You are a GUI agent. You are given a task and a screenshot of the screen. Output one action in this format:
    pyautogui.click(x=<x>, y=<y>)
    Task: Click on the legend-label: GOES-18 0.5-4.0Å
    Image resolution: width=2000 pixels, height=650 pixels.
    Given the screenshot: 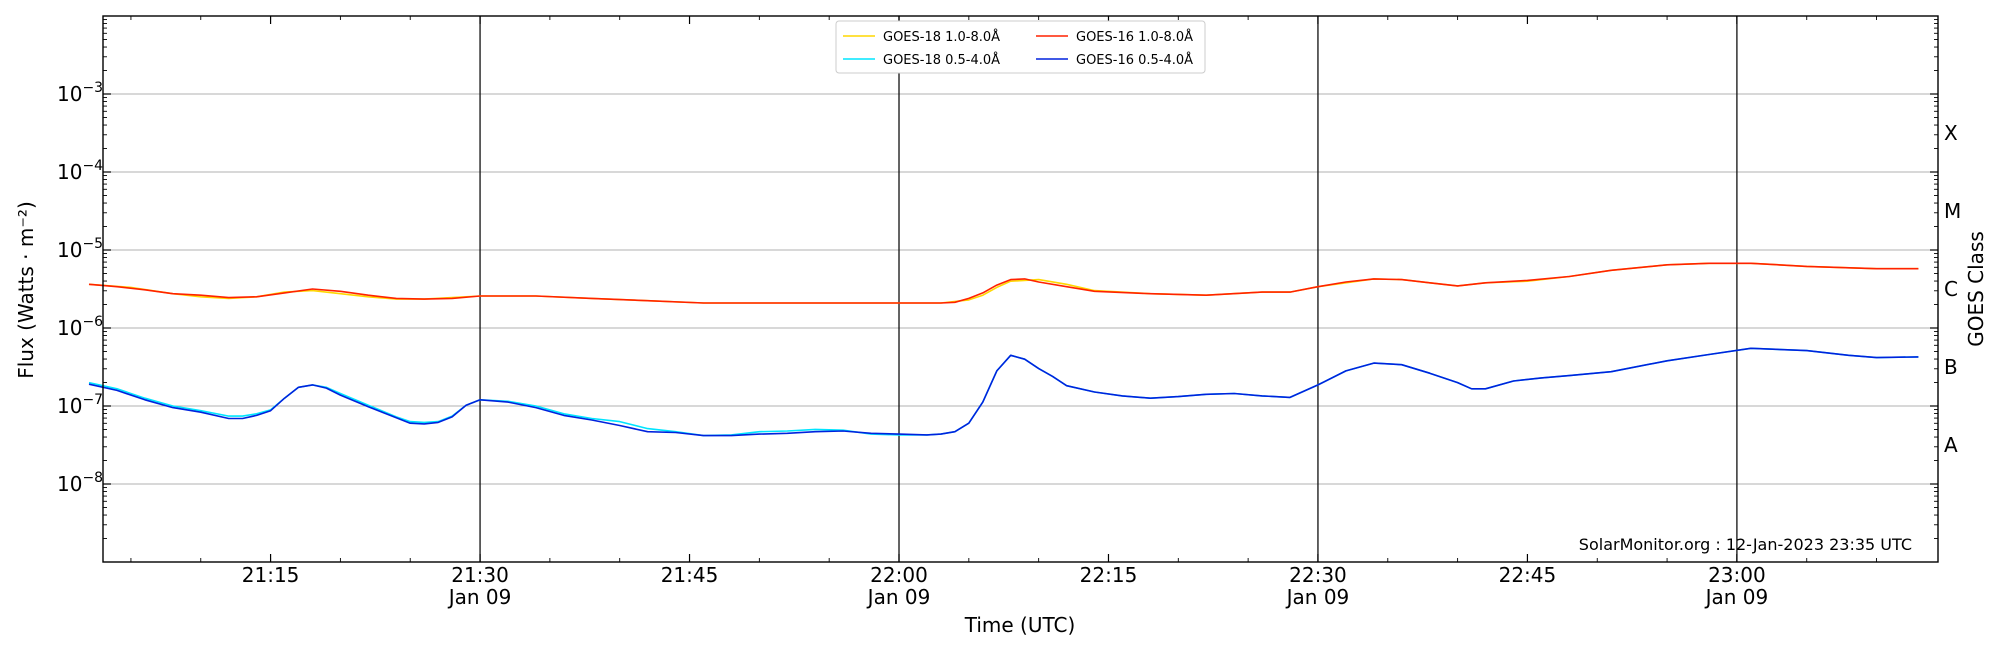 What is the action you would take?
    pyautogui.click(x=941, y=60)
    